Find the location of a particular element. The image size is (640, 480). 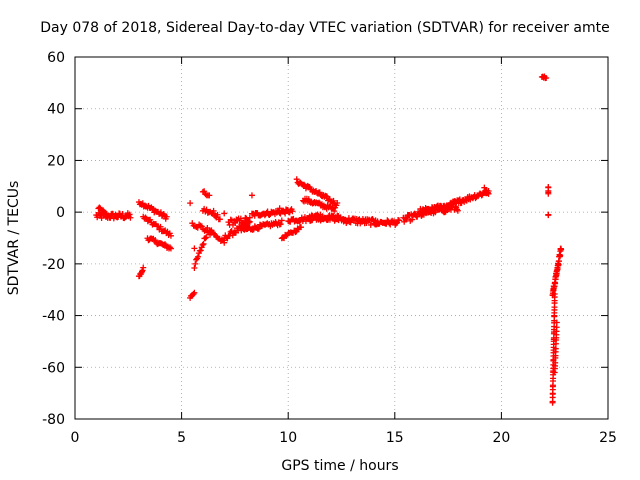

x-tick-label: 25 is located at coordinates (608, 438).